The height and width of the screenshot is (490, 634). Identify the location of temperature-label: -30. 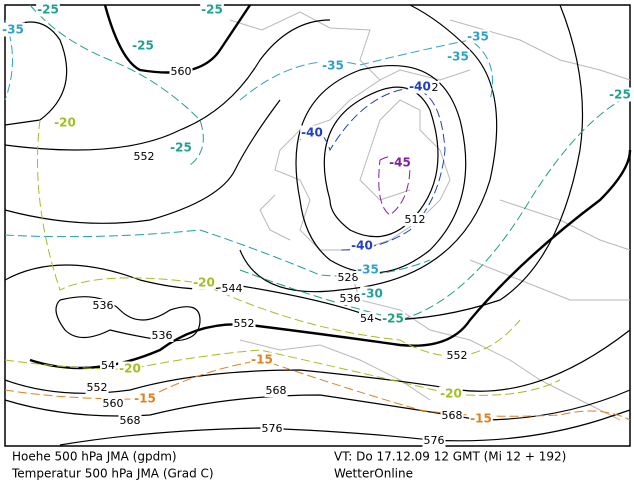
(372, 294).